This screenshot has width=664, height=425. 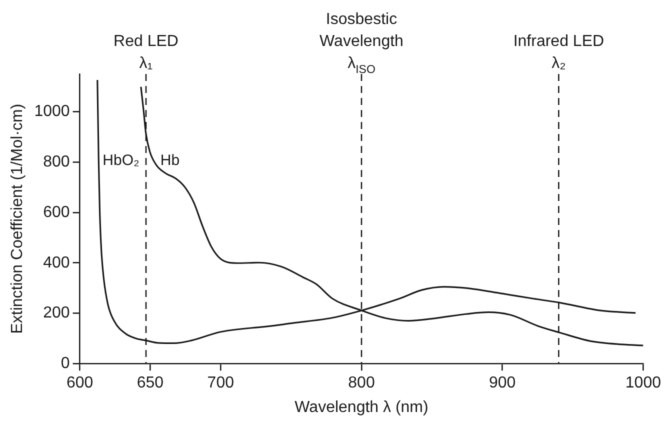 I want to click on series-label: HbO₂, so click(x=121, y=161).